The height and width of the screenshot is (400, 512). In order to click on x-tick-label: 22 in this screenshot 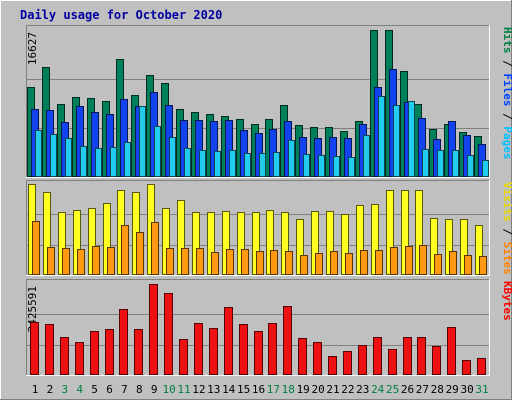, I will do `click(347, 389)`.